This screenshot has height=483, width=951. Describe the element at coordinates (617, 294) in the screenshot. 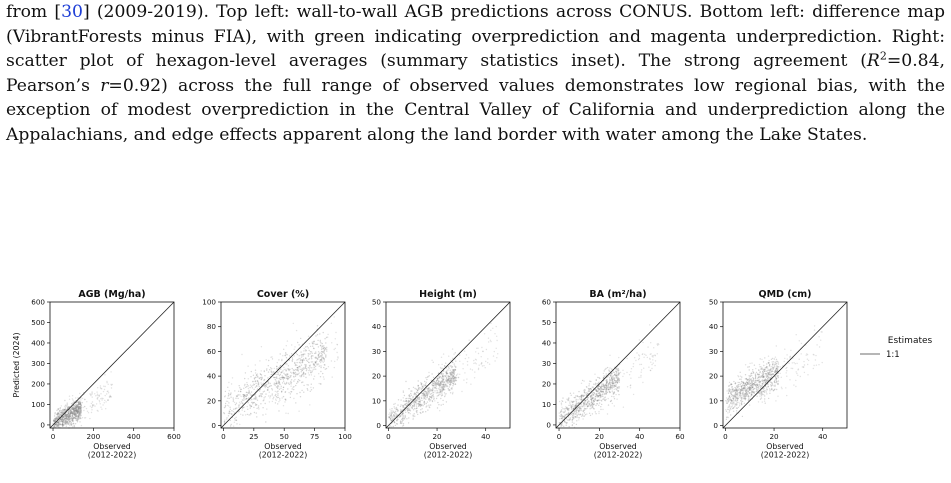

I see `panel-title: BA (m²/ha)` at that location.